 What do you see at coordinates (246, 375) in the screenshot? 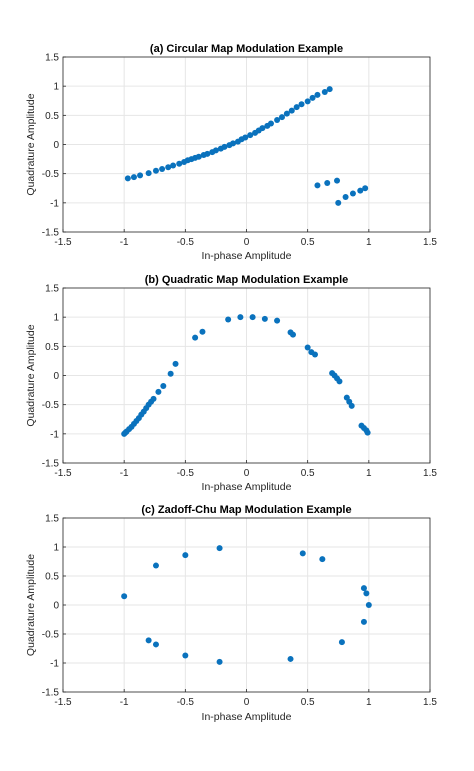
I see `scatter-points` at bounding box center [246, 375].